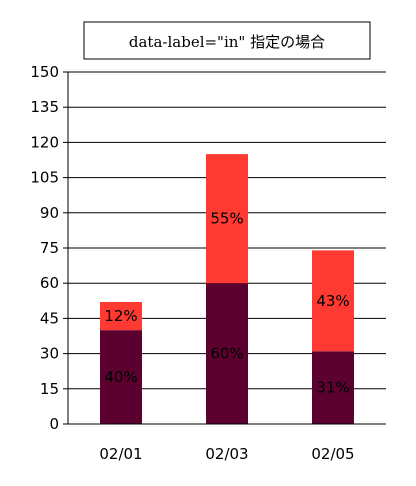 Image resolution: width=416 pixels, height=486 pixels. I want to click on x-category-label: 02/03, so click(226, 454).